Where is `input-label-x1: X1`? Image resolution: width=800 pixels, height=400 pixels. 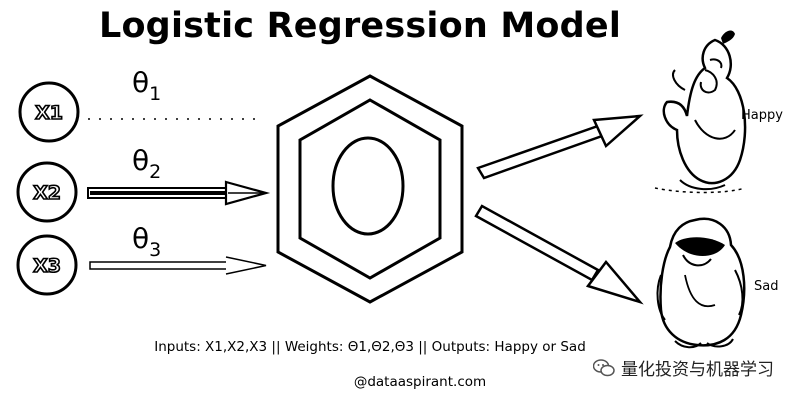 input-label-x1: X1 is located at coordinates (49, 113).